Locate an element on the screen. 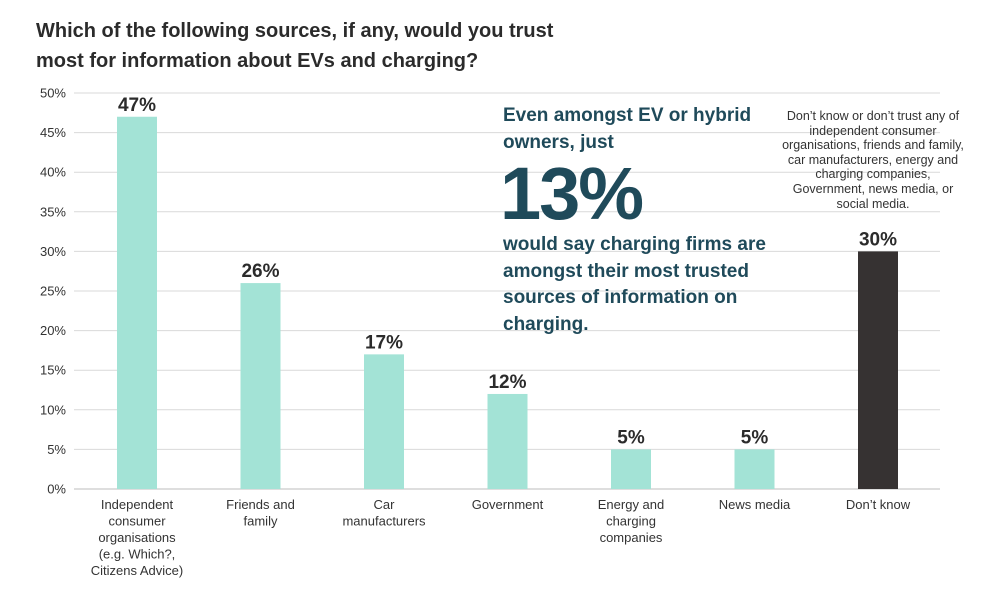 Image resolution: width=998 pixels, height=596 pixels. callout-big-value: 13% is located at coordinates (572, 193).